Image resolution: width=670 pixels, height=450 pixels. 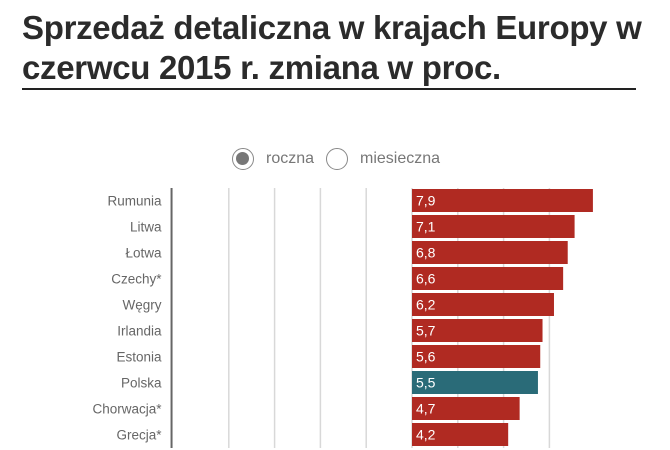 What do you see at coordinates (426, 409) in the screenshot?
I see `data-label: 4,7` at bounding box center [426, 409].